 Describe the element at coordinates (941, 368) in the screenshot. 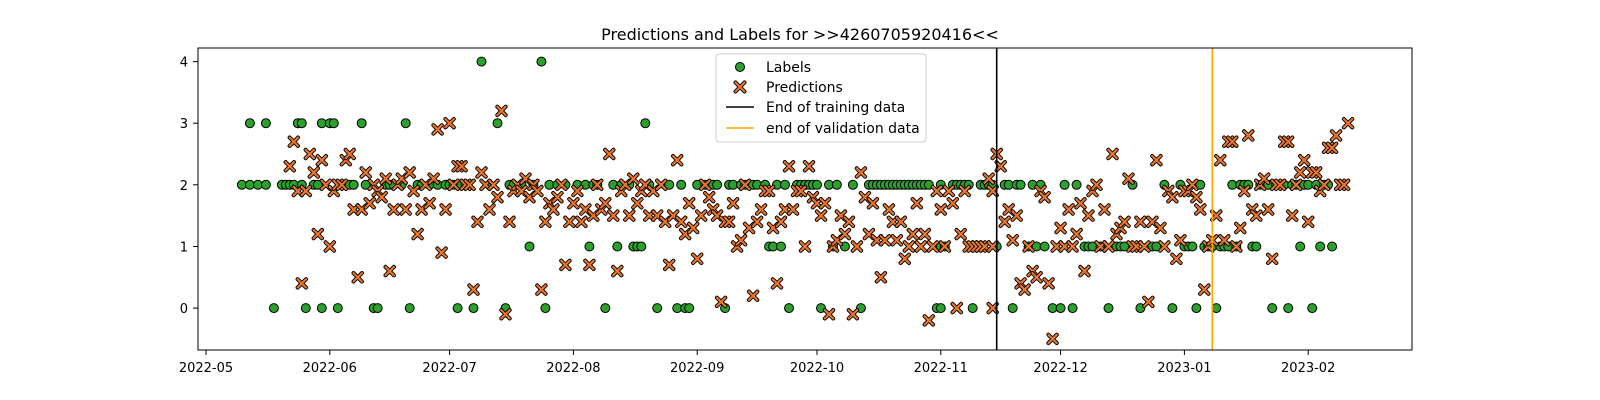

I see `x-tick-label: 2022-11` at that location.